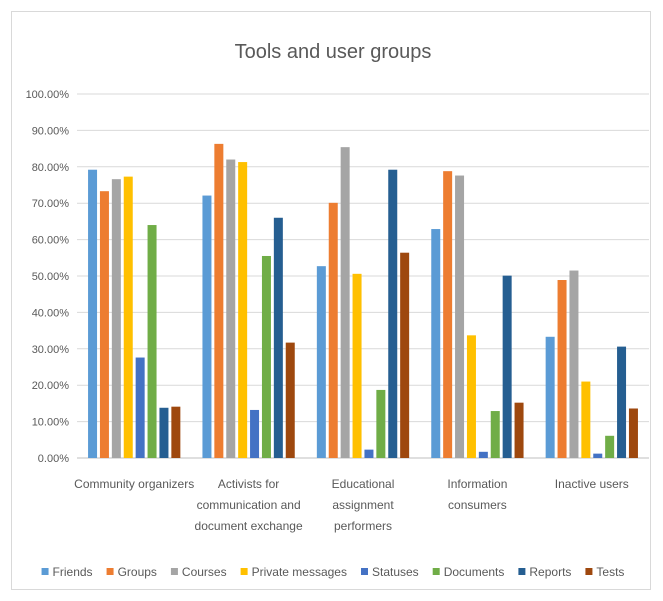  What do you see at coordinates (51, 168) in the screenshot?
I see `y-tick-label: 80.00%` at bounding box center [51, 168].